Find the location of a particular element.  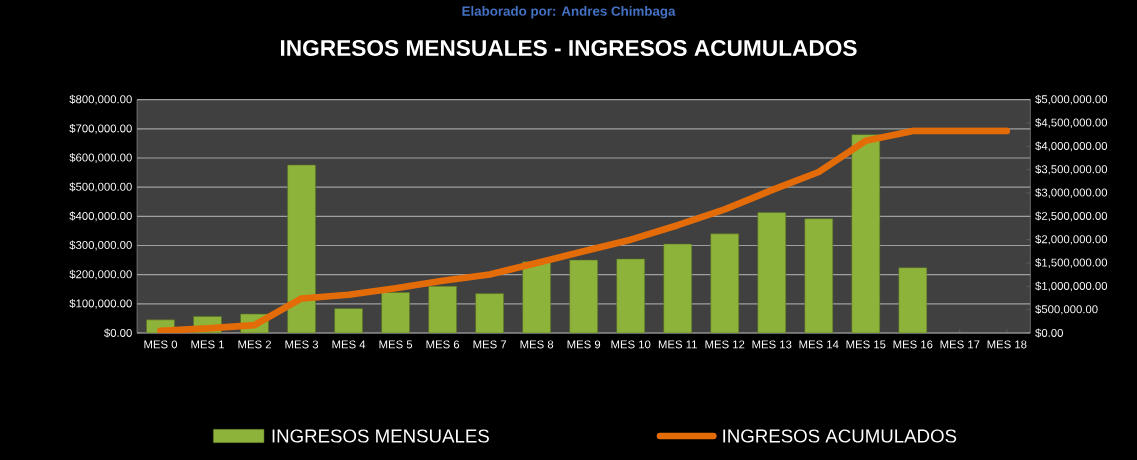

y-tick-label: $100,000.00 is located at coordinates (100, 303).